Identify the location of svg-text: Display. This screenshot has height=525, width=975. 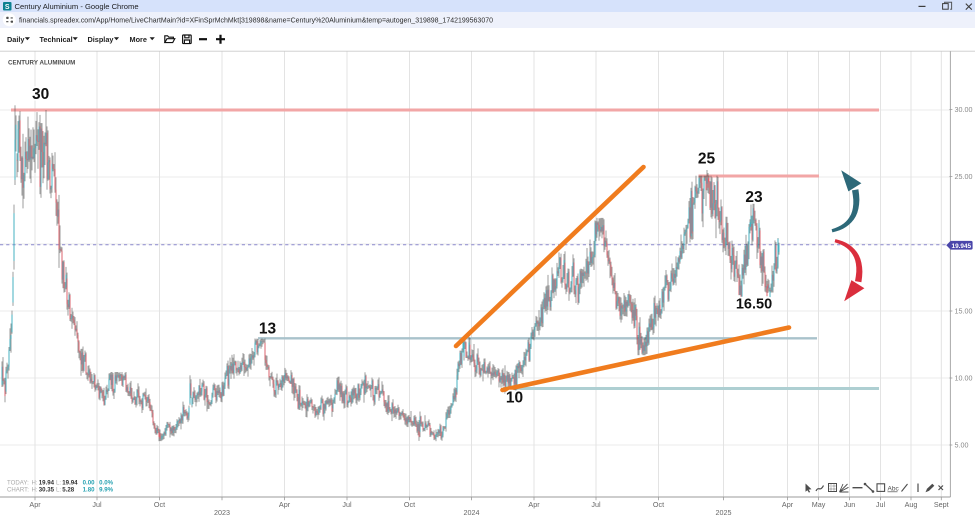
(101, 39).